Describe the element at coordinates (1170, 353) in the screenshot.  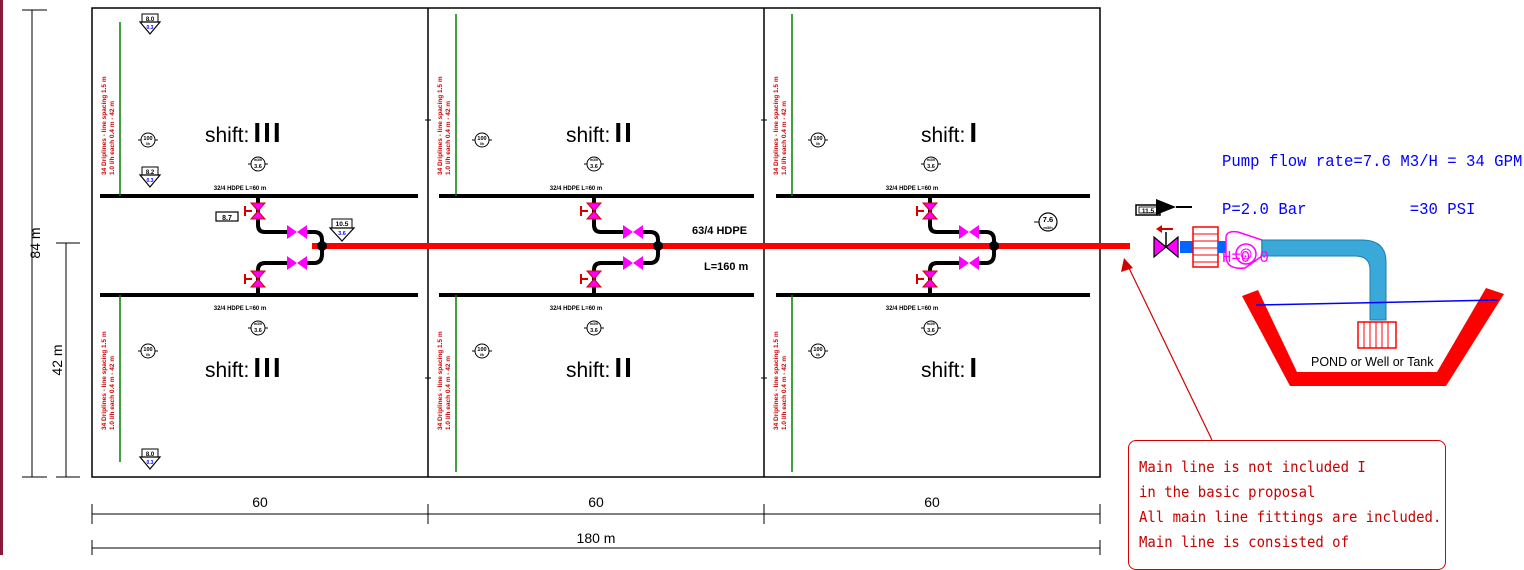
I see `note-leader-line` at that location.